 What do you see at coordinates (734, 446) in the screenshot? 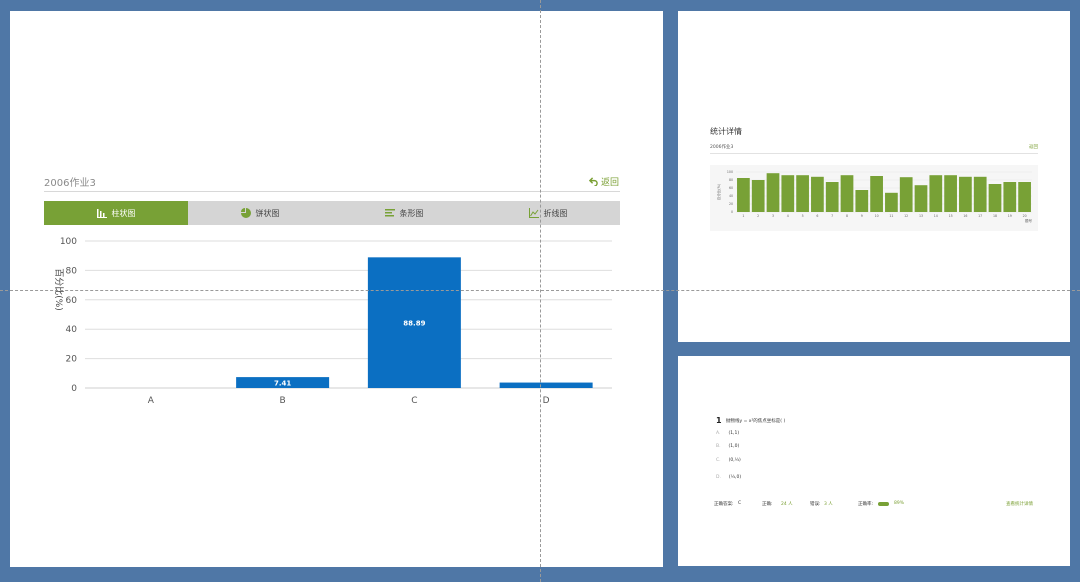
I see `option-text: (1,0)` at bounding box center [734, 446].